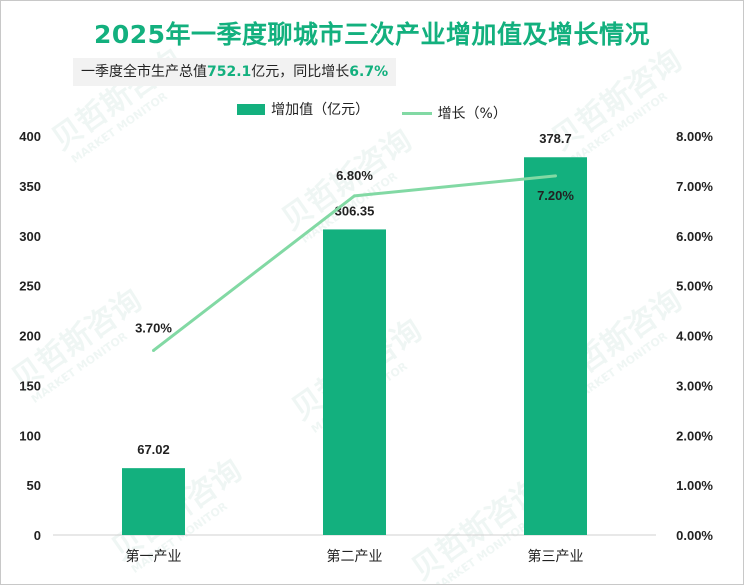  I want to click on left-tick-label: 250, so click(30, 286).